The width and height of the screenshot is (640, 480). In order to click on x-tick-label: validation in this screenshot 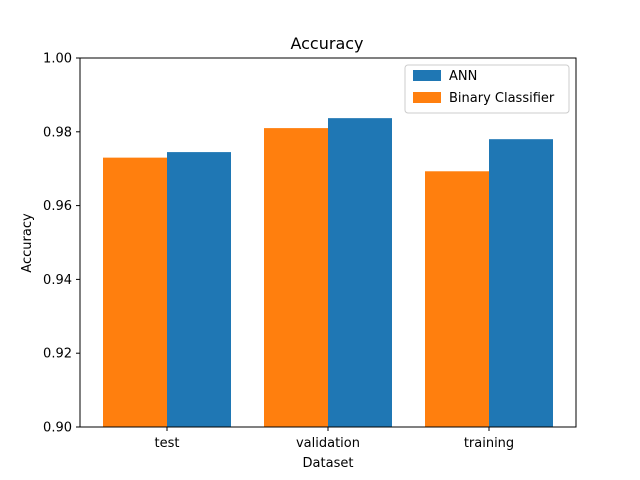, I will do `click(328, 443)`.